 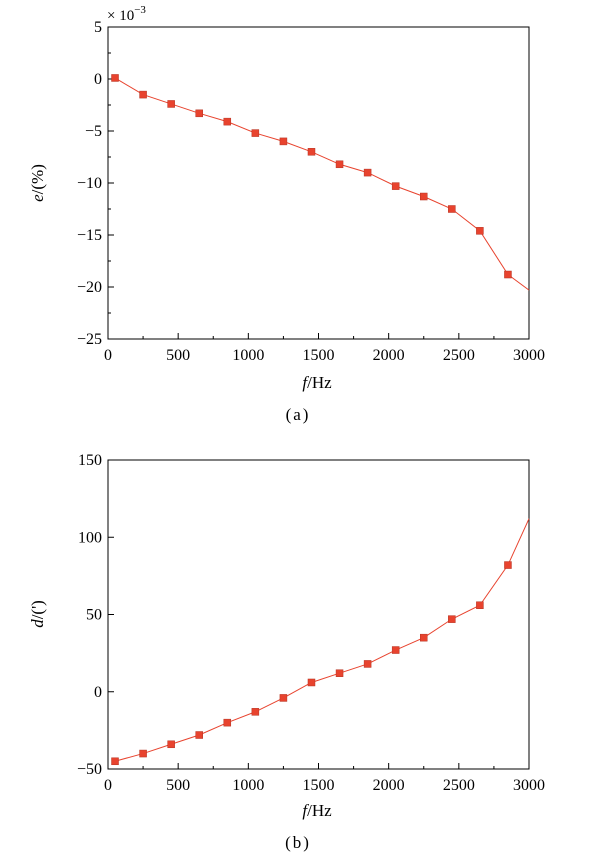 I want to click on y-tick-label: −10, so click(x=89, y=183).